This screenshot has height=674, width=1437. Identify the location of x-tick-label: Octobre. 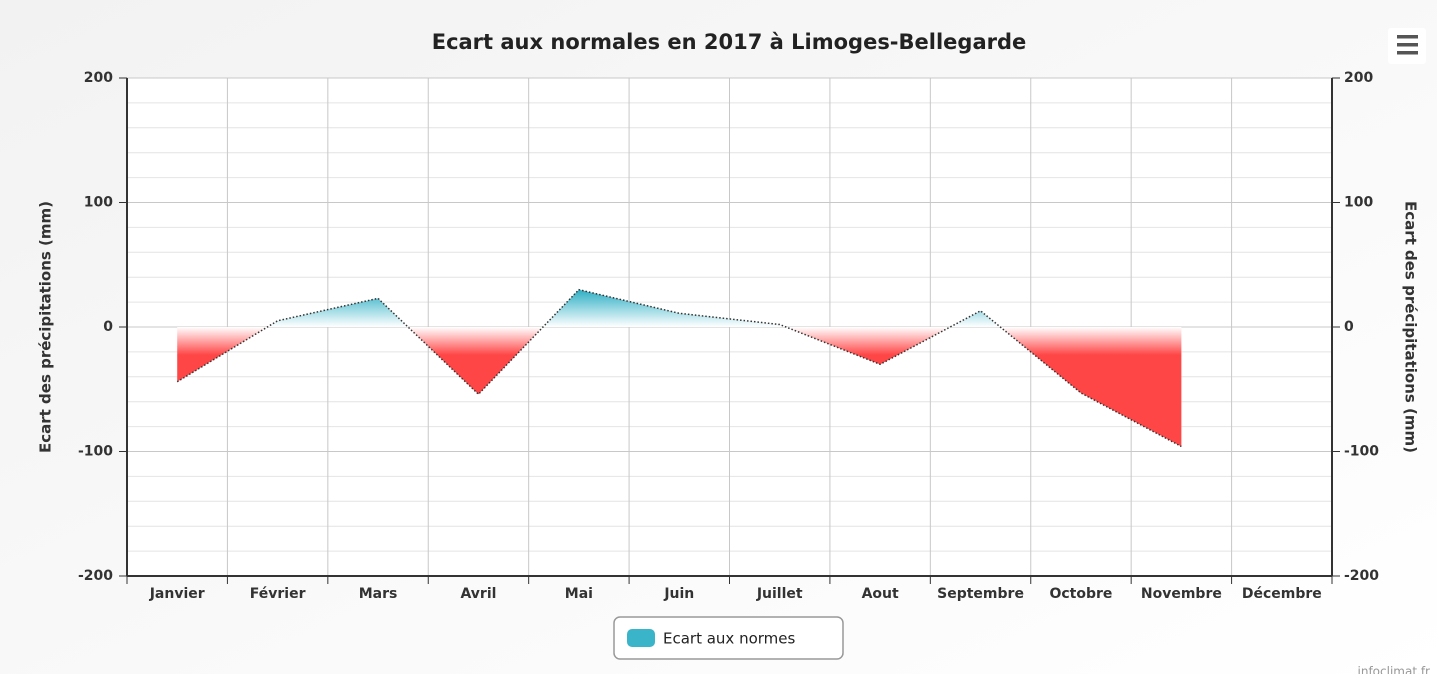
(1080, 594).